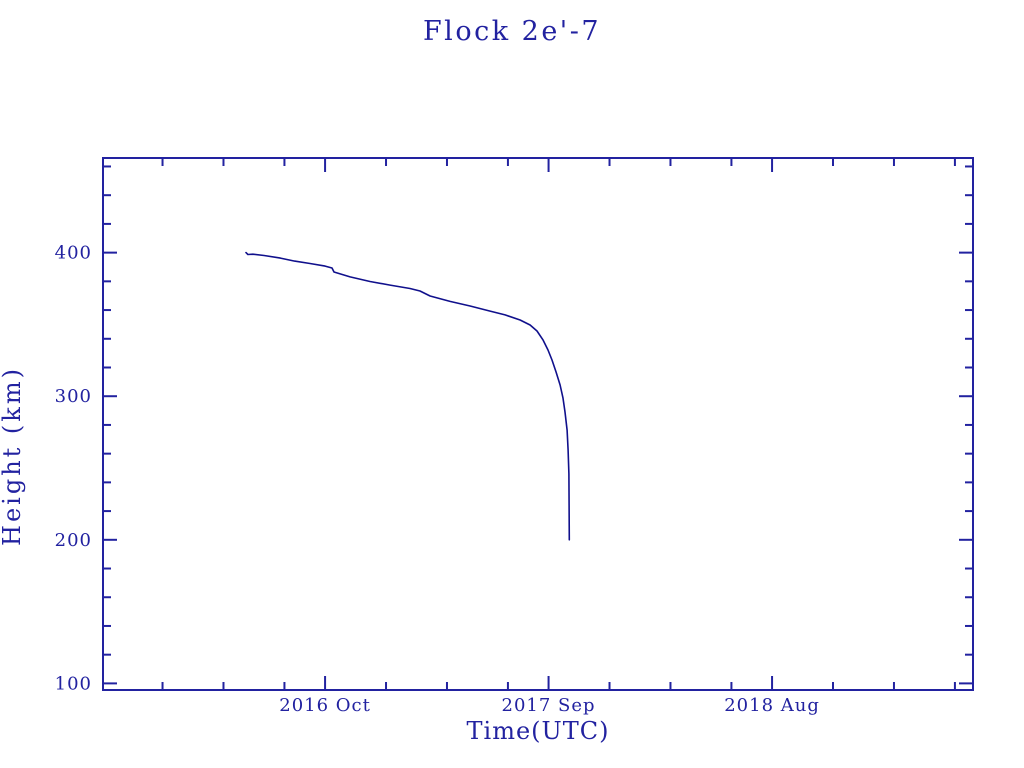 This screenshot has height=768, width=1024. I want to click on y-tick-label: 400, so click(73, 253).